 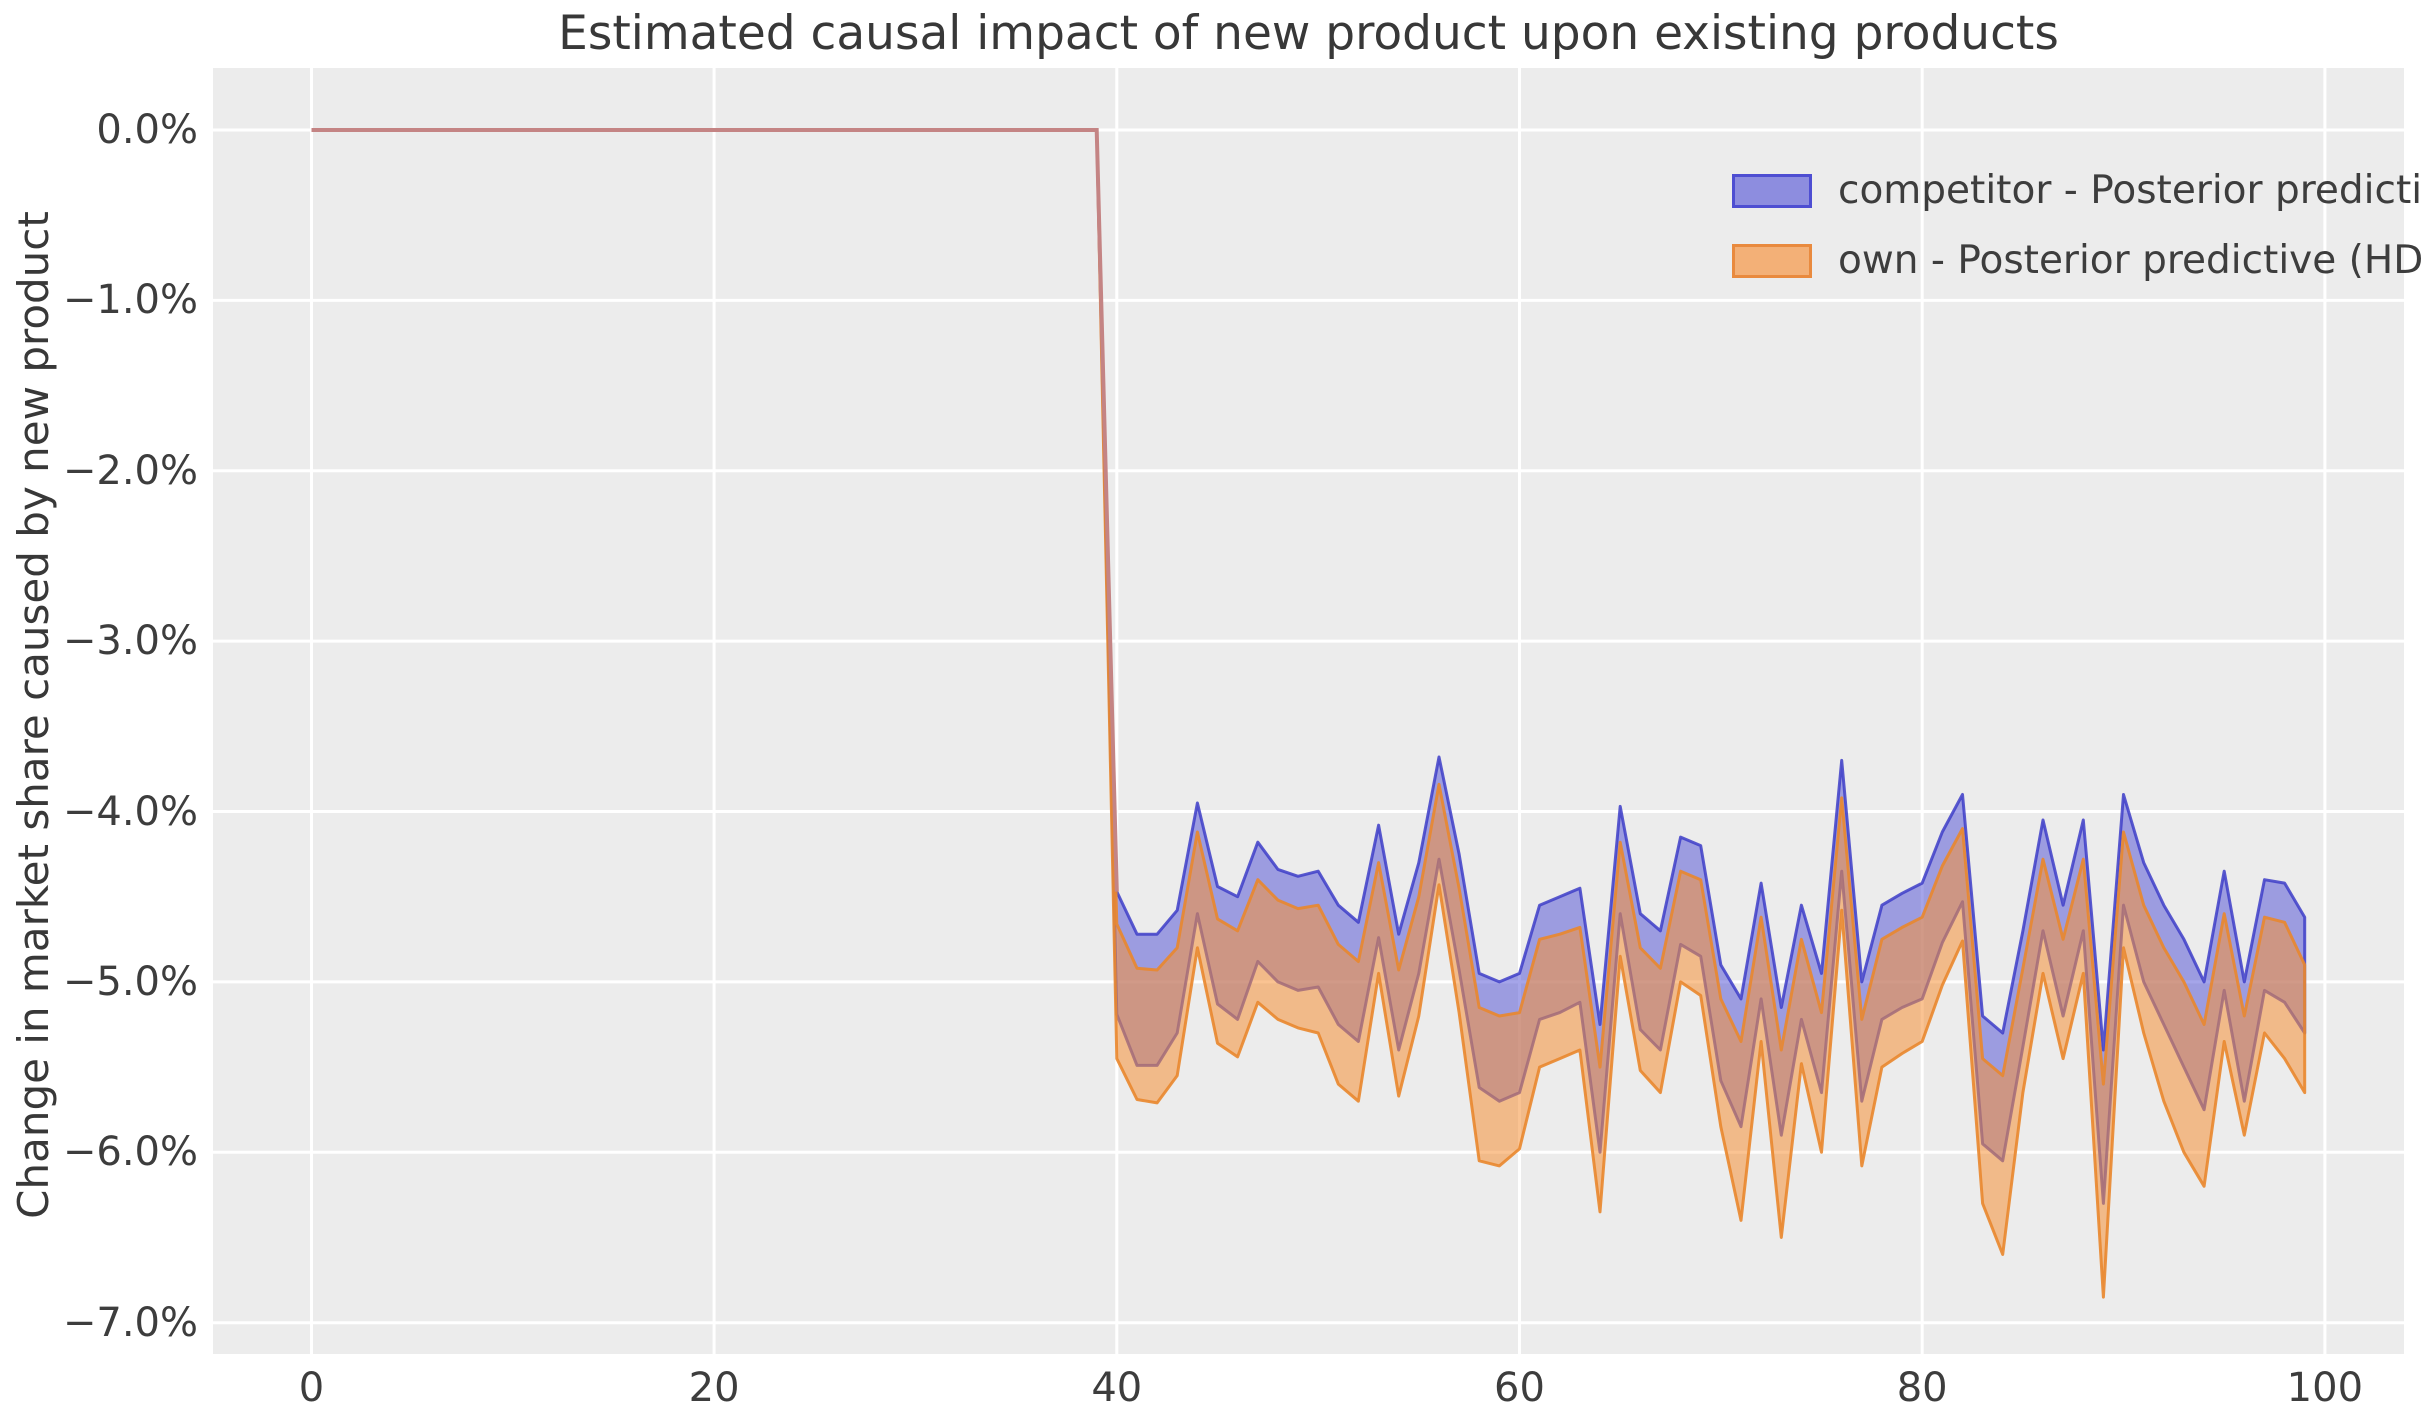 I want to click on y-tick-label: −1.0%, so click(x=130, y=300).